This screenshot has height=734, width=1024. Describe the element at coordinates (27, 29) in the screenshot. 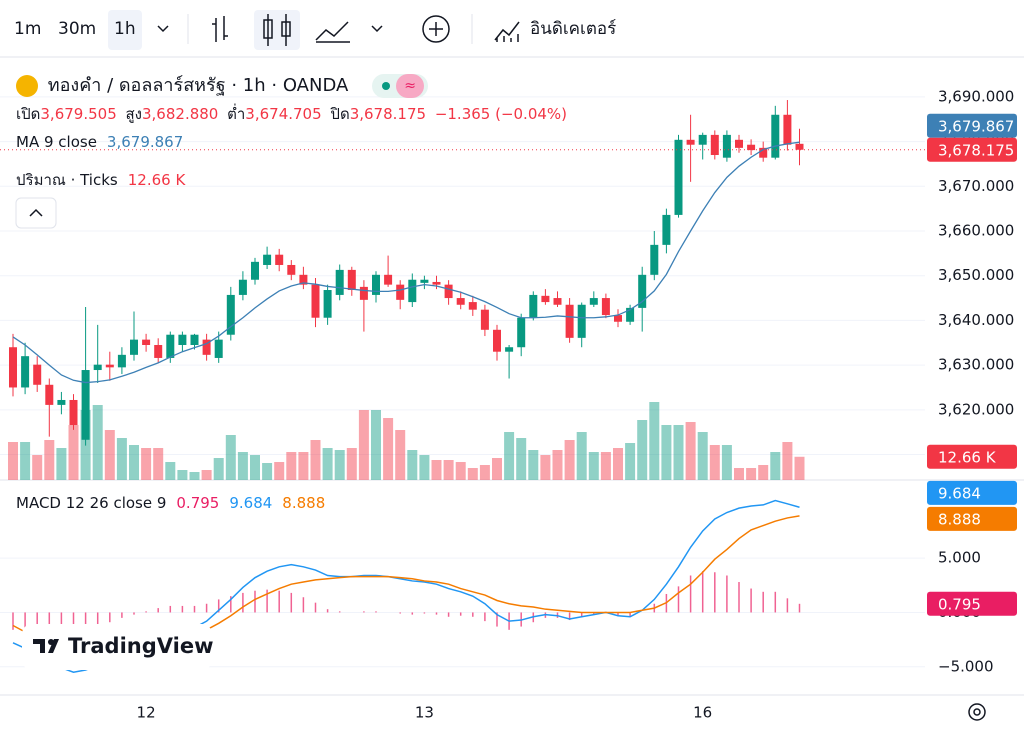

I see `interval-button: 1m` at that location.